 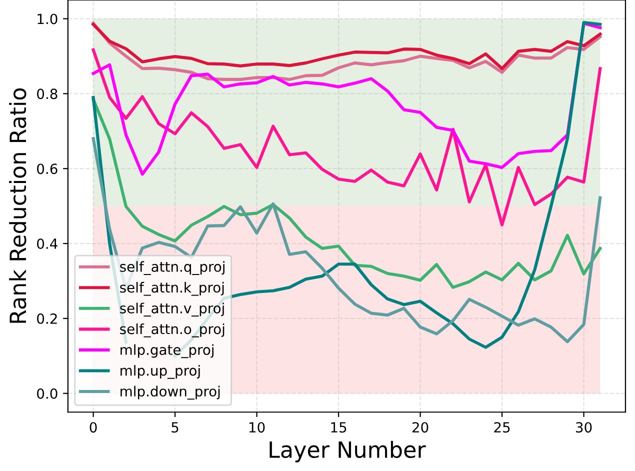 I want to click on x-axis-title: Layer Number, so click(x=348, y=451).